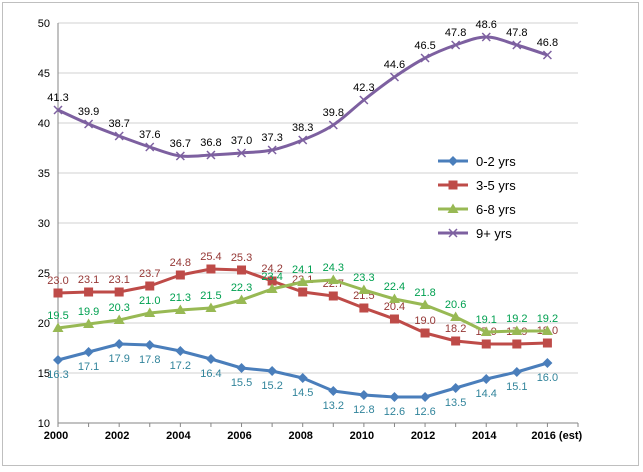  What do you see at coordinates (210, 143) in the screenshot?
I see `data-label: 36.8` at bounding box center [210, 143].